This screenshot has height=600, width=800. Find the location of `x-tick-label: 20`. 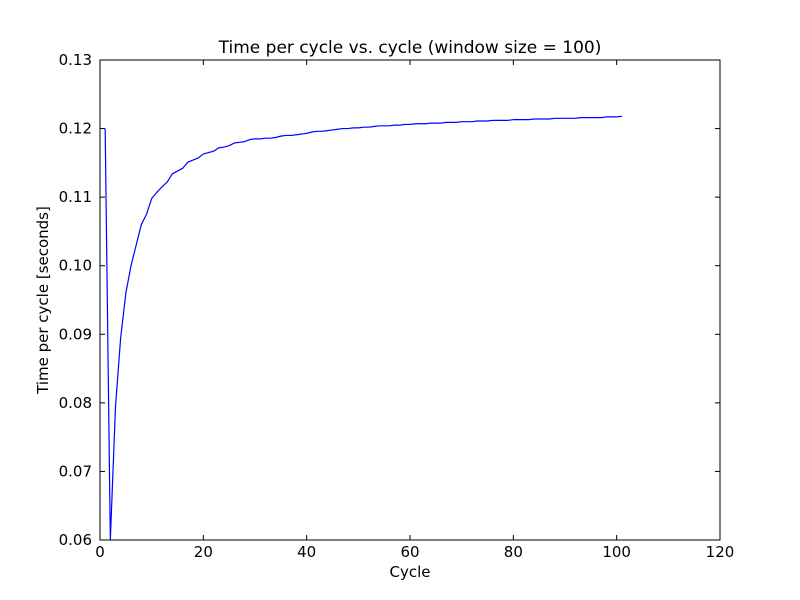

x-tick-label: 20 is located at coordinates (203, 552).